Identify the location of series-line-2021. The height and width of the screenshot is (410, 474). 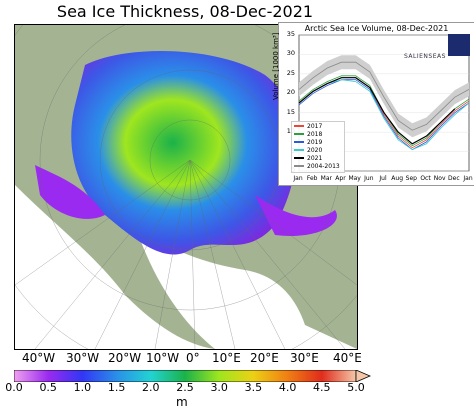
(377, 111).